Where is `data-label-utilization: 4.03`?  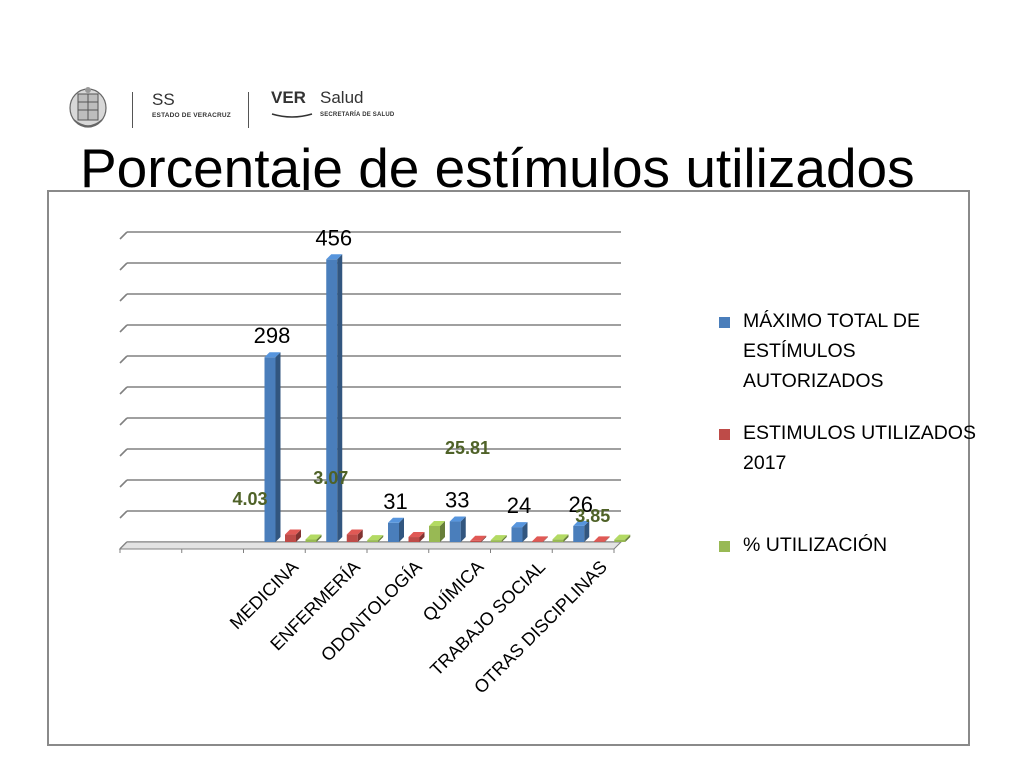
data-label-utilization: 4.03 is located at coordinates (250, 499).